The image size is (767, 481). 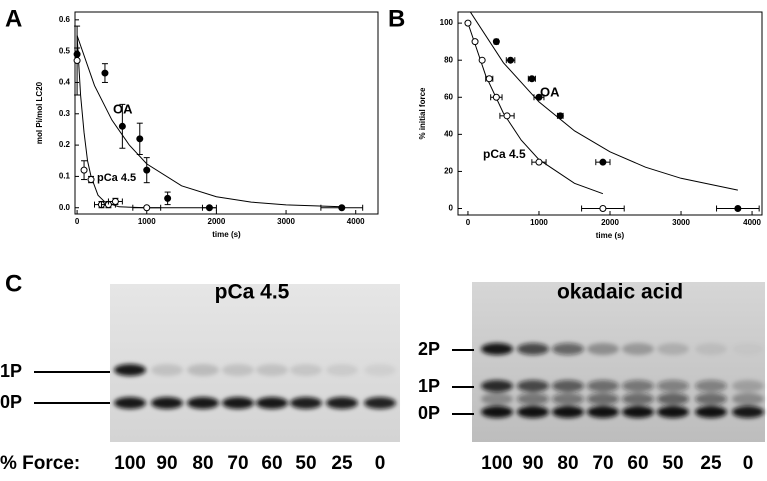 What do you see at coordinates (532, 463) in the screenshot?
I see `lane-label: 90` at bounding box center [532, 463].